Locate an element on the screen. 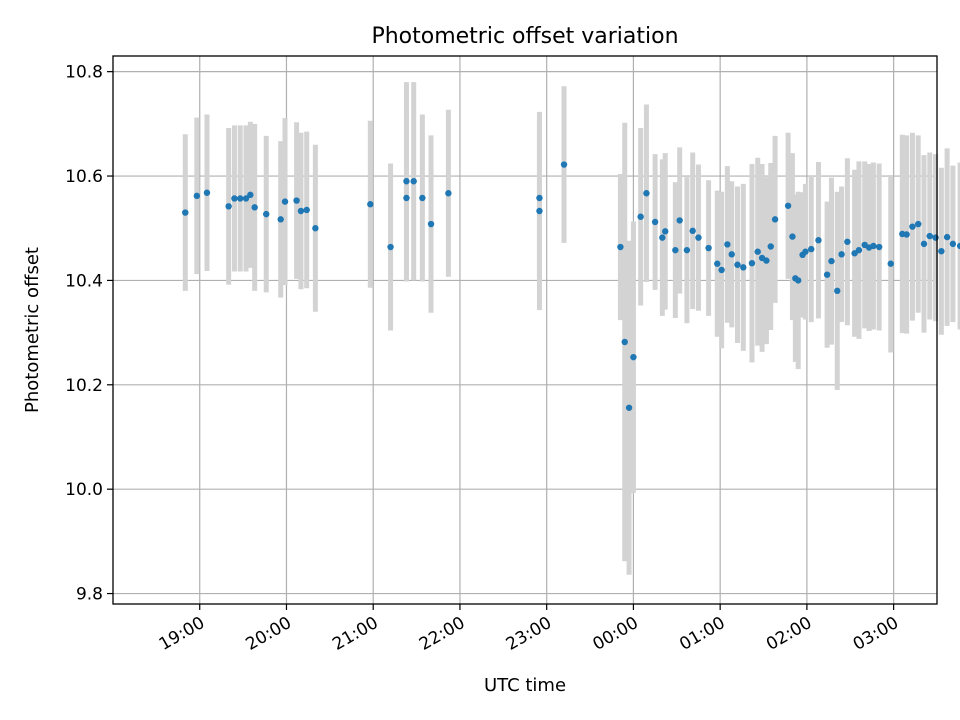 This screenshot has height=720, width=960. y-tick-label: 9.8 is located at coordinates (89, 595).